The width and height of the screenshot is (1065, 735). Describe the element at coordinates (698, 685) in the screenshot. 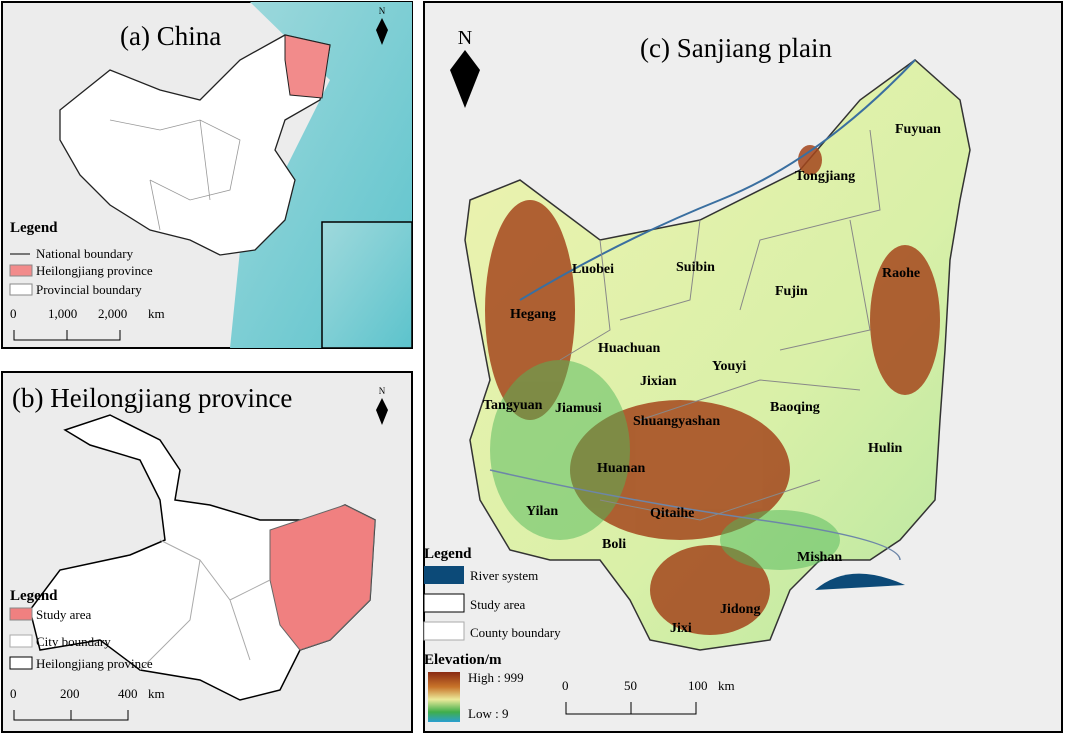

I see `scale-label: 100` at that location.